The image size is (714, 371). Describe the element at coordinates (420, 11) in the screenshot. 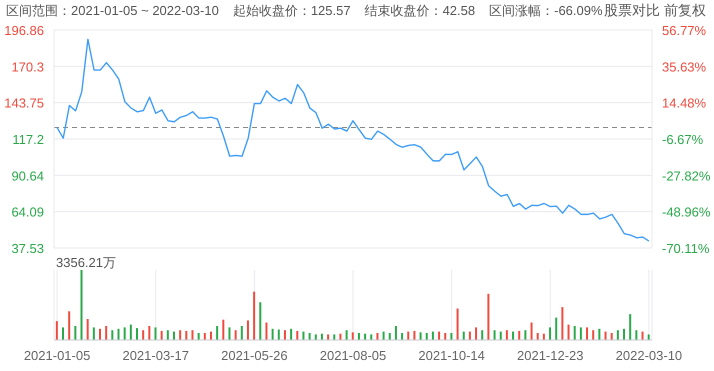

I see `text: 结束收盘价：42.58` at that location.